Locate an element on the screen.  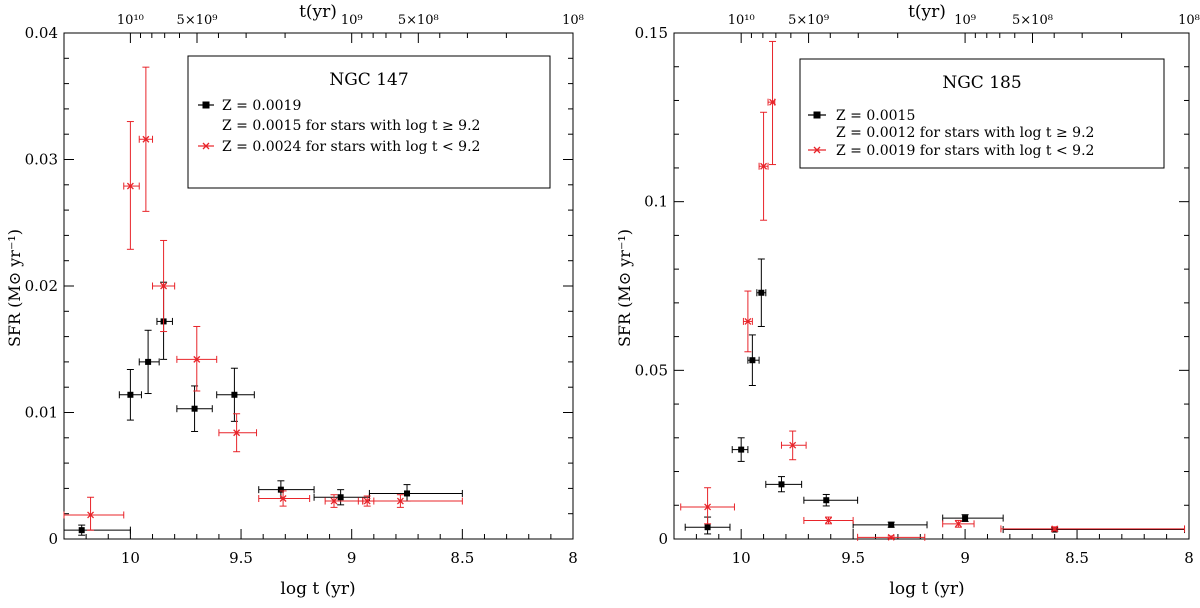
legend-entry-2: Z = 0.0019 for stars with log t < 9.2 is located at coordinates (965, 151).